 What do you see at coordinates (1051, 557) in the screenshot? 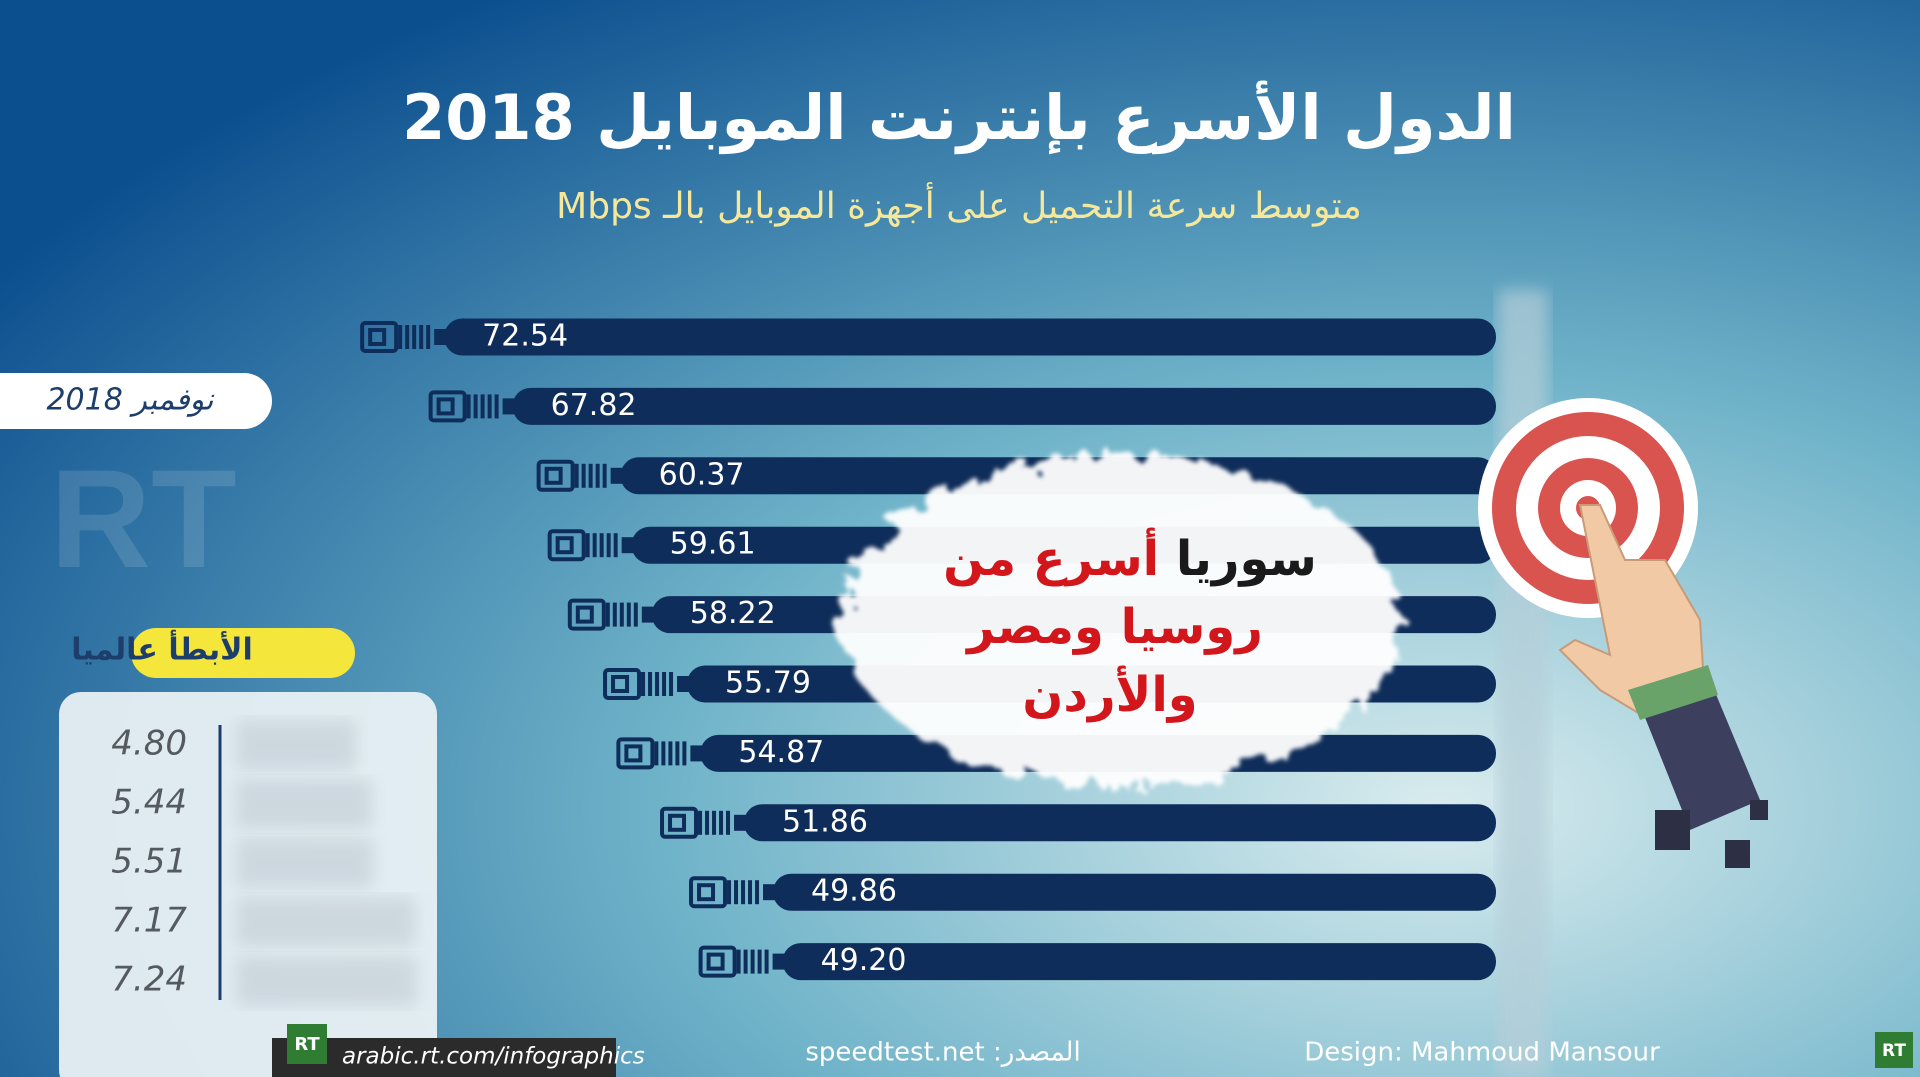
I see `callout-word: أسرع من` at bounding box center [1051, 557].